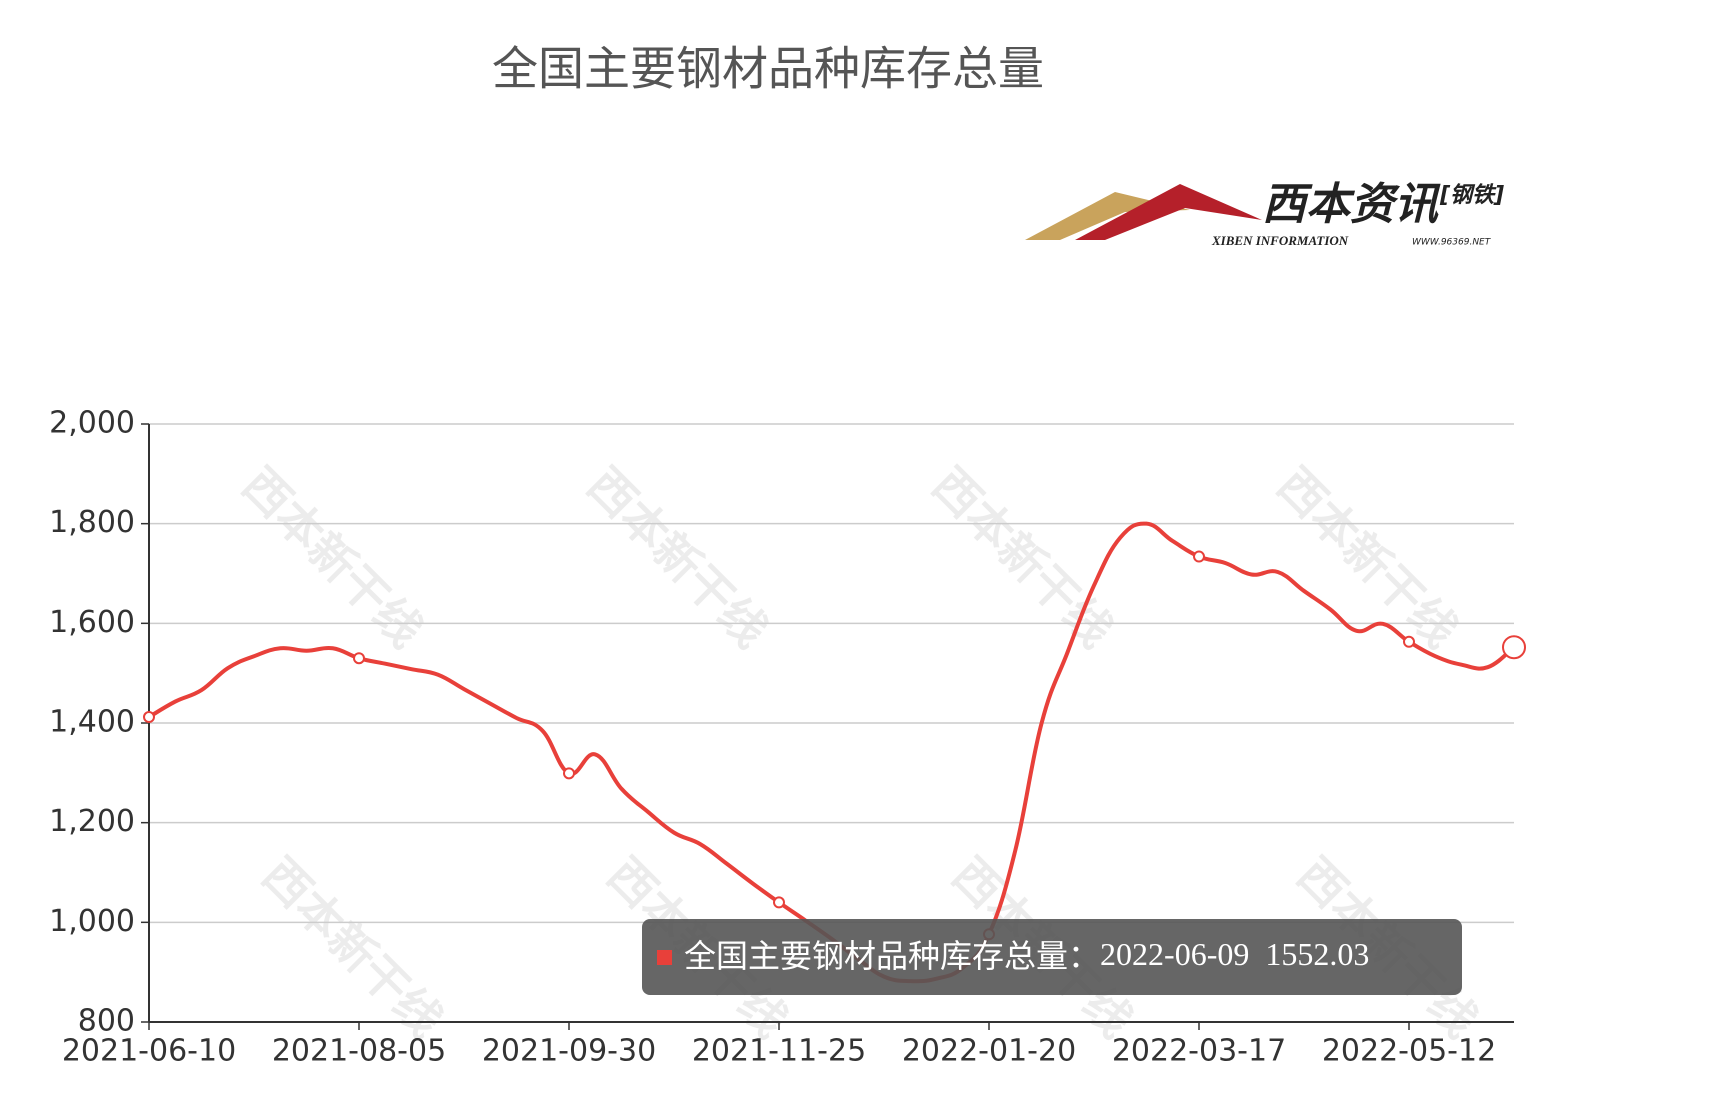  What do you see at coordinates (92, 921) in the screenshot?
I see `y-tick-label: 1,000` at bounding box center [92, 921].